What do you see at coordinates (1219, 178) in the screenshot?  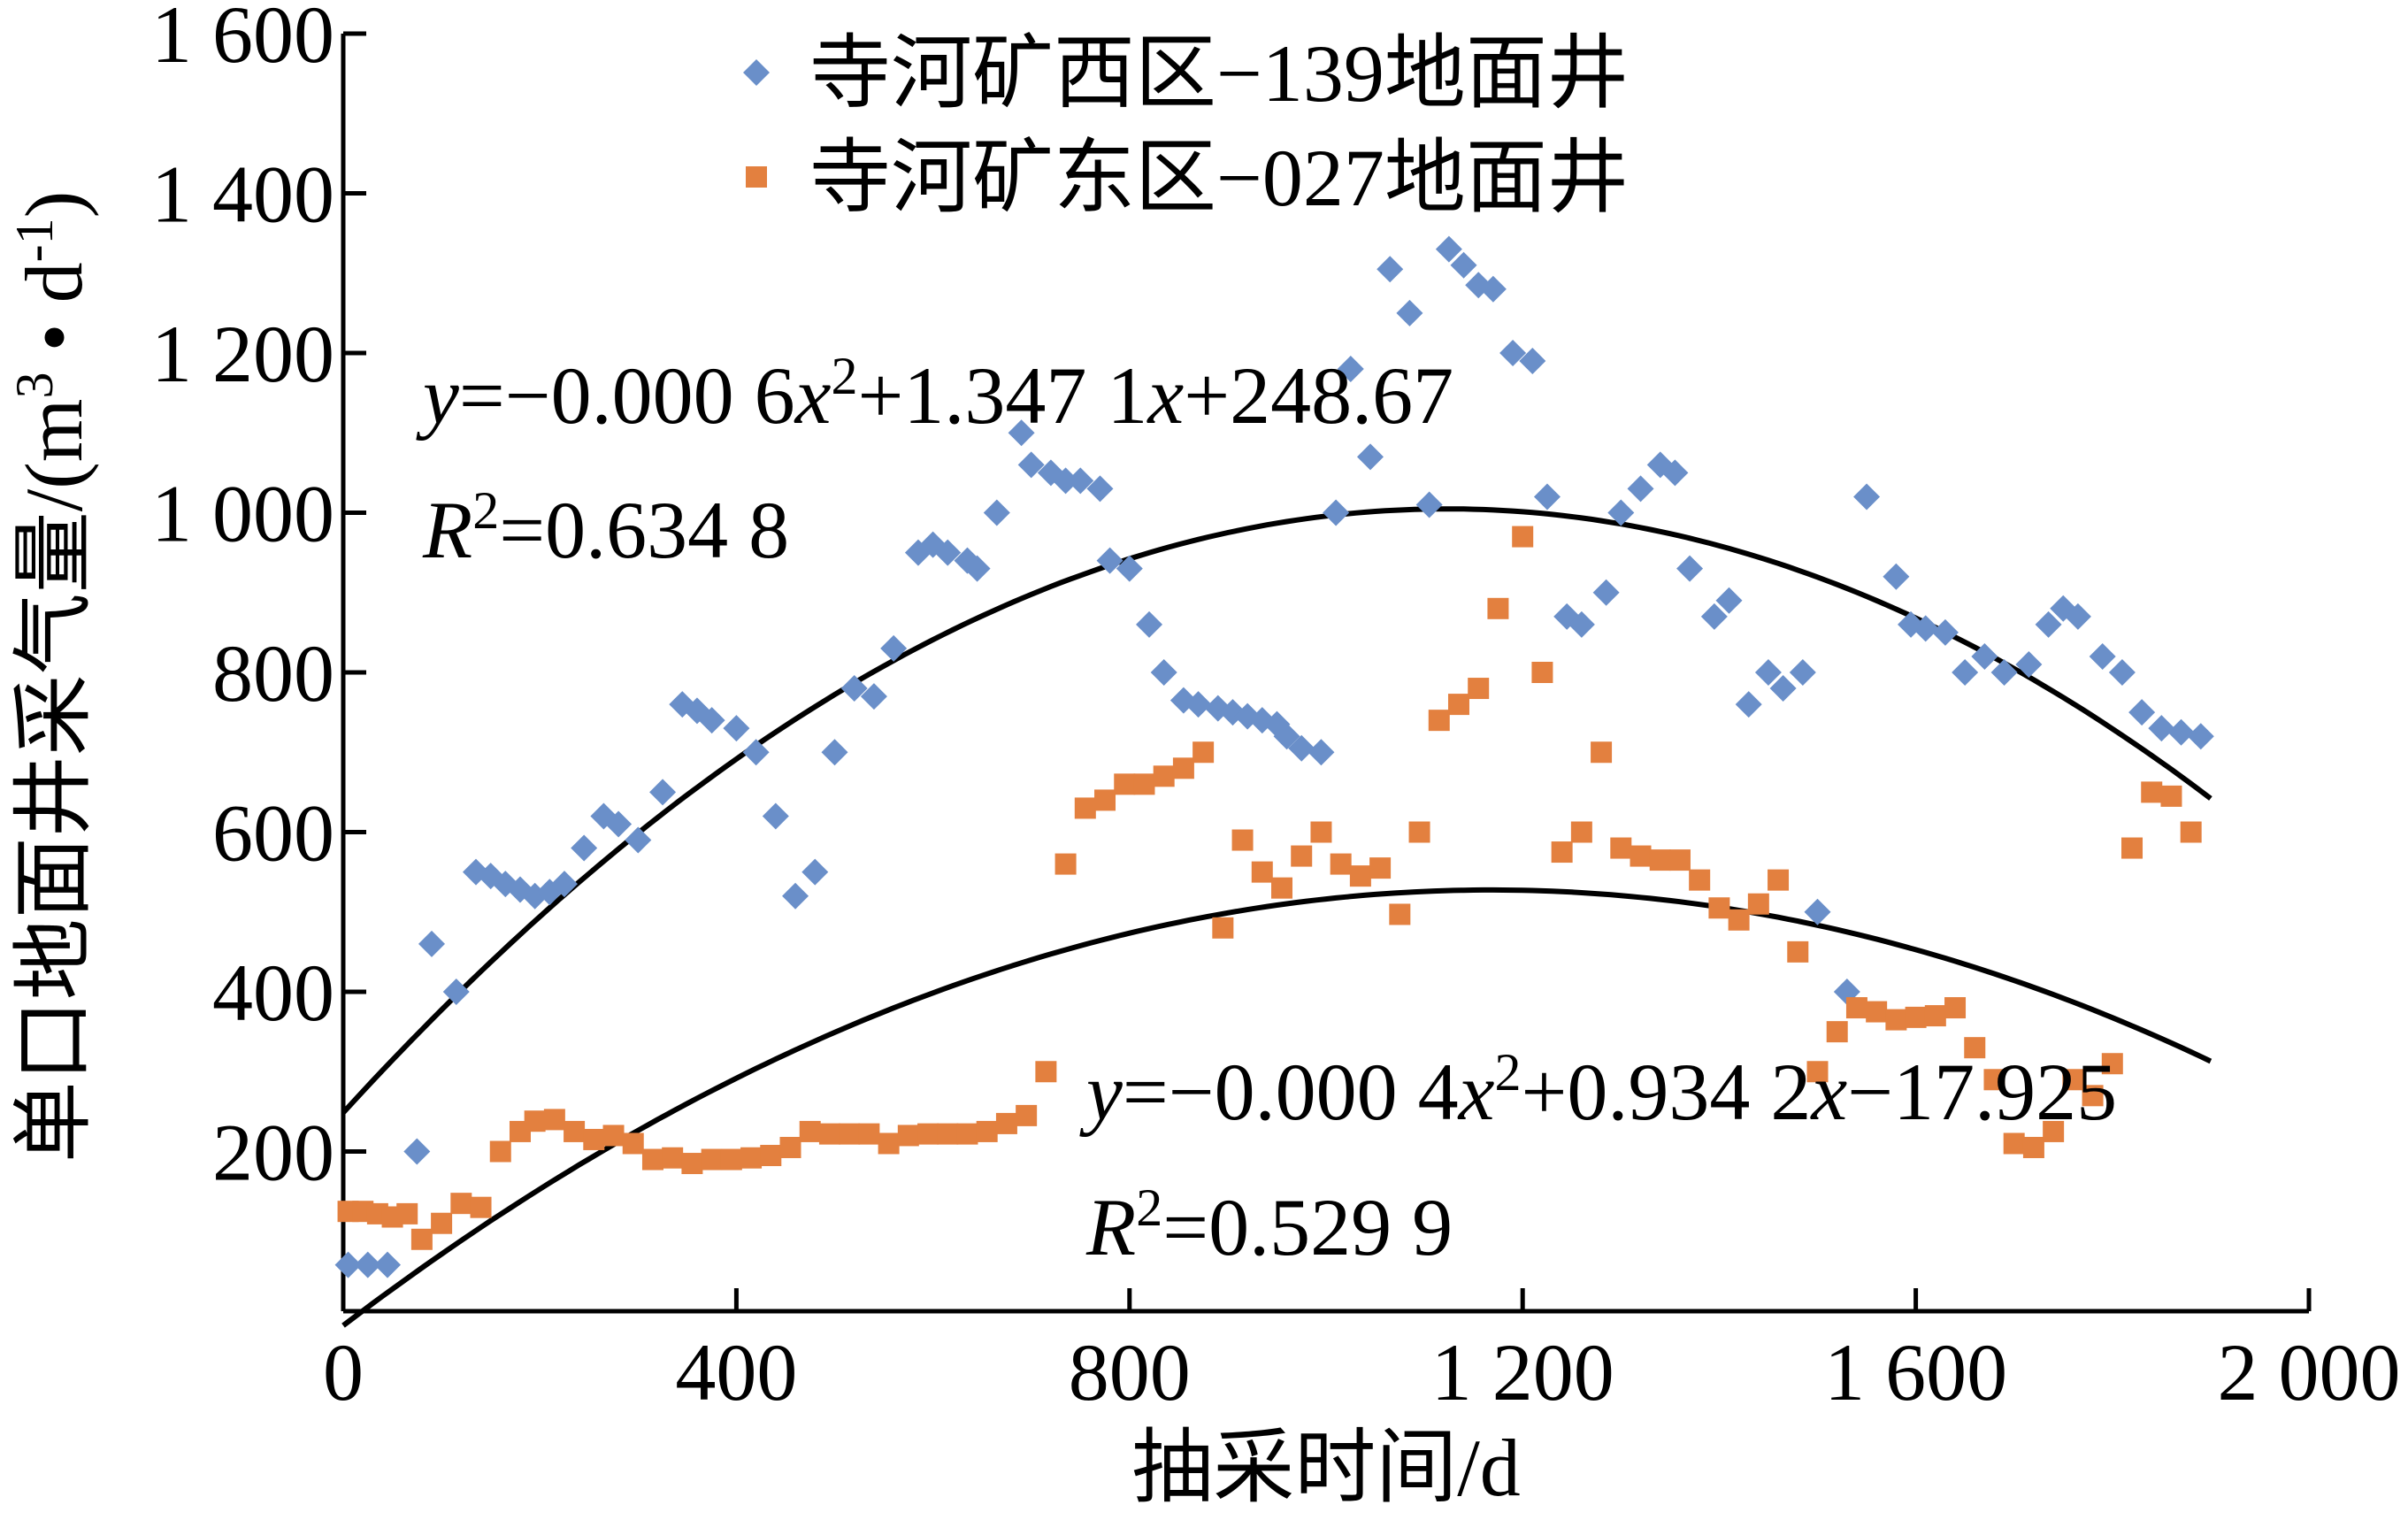 I see `legend-entry-2: 寺河矿东区−027地面井` at bounding box center [1219, 178].